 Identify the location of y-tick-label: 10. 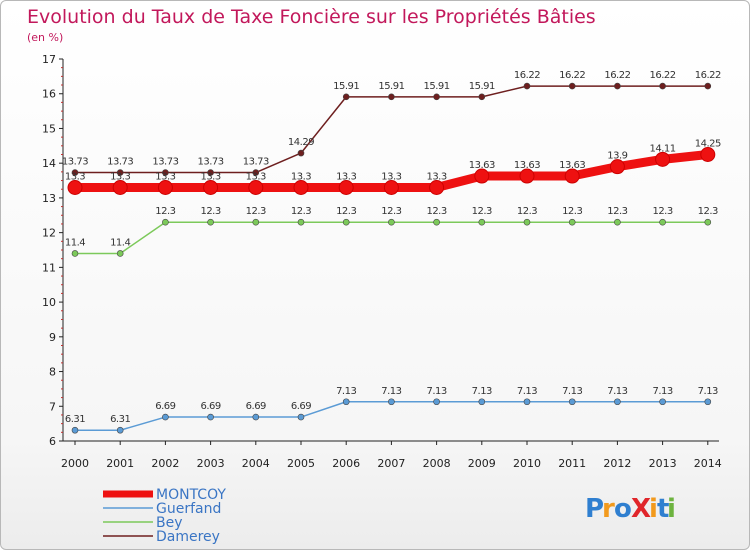
(49, 302).